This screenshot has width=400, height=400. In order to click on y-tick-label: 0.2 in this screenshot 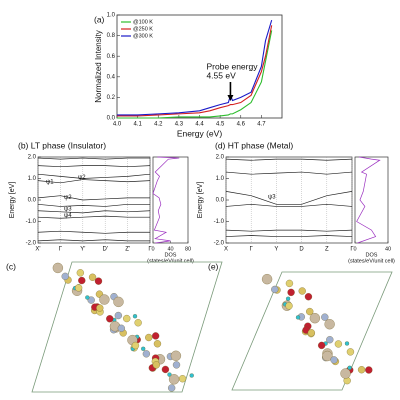, I will do `click(111, 98)`.